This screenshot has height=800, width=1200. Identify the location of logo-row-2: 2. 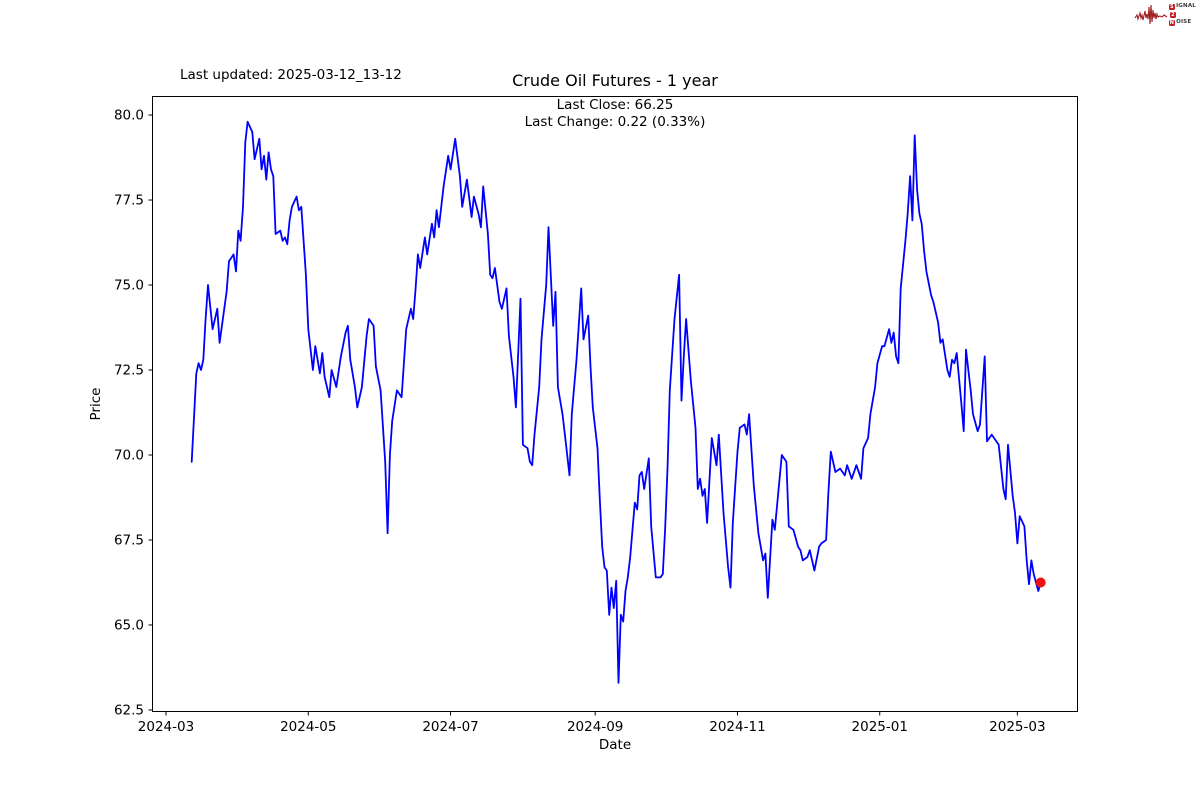
(1182, 15).